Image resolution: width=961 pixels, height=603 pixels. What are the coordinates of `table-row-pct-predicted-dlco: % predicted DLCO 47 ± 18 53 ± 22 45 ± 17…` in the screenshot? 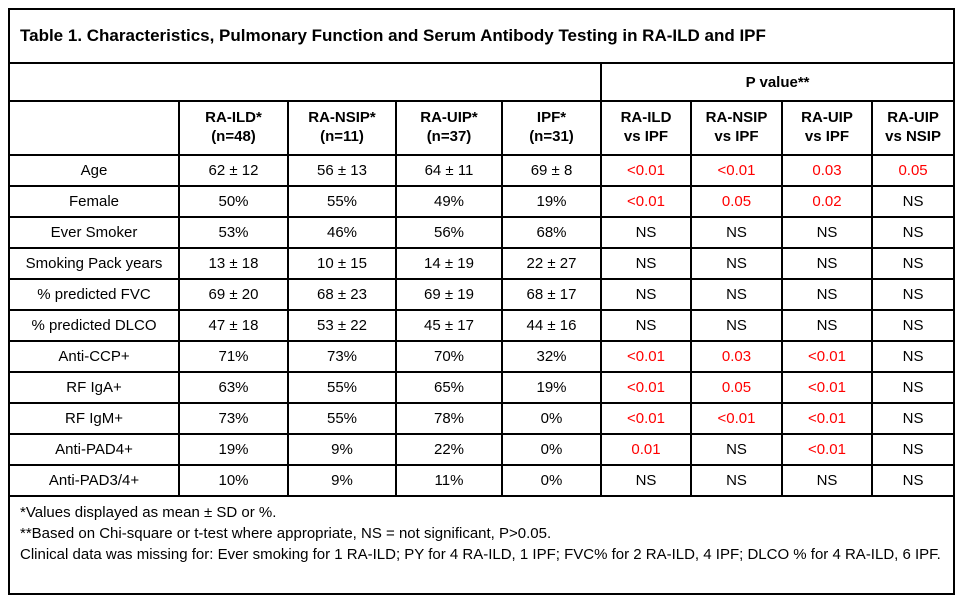 It's located at (482, 325).